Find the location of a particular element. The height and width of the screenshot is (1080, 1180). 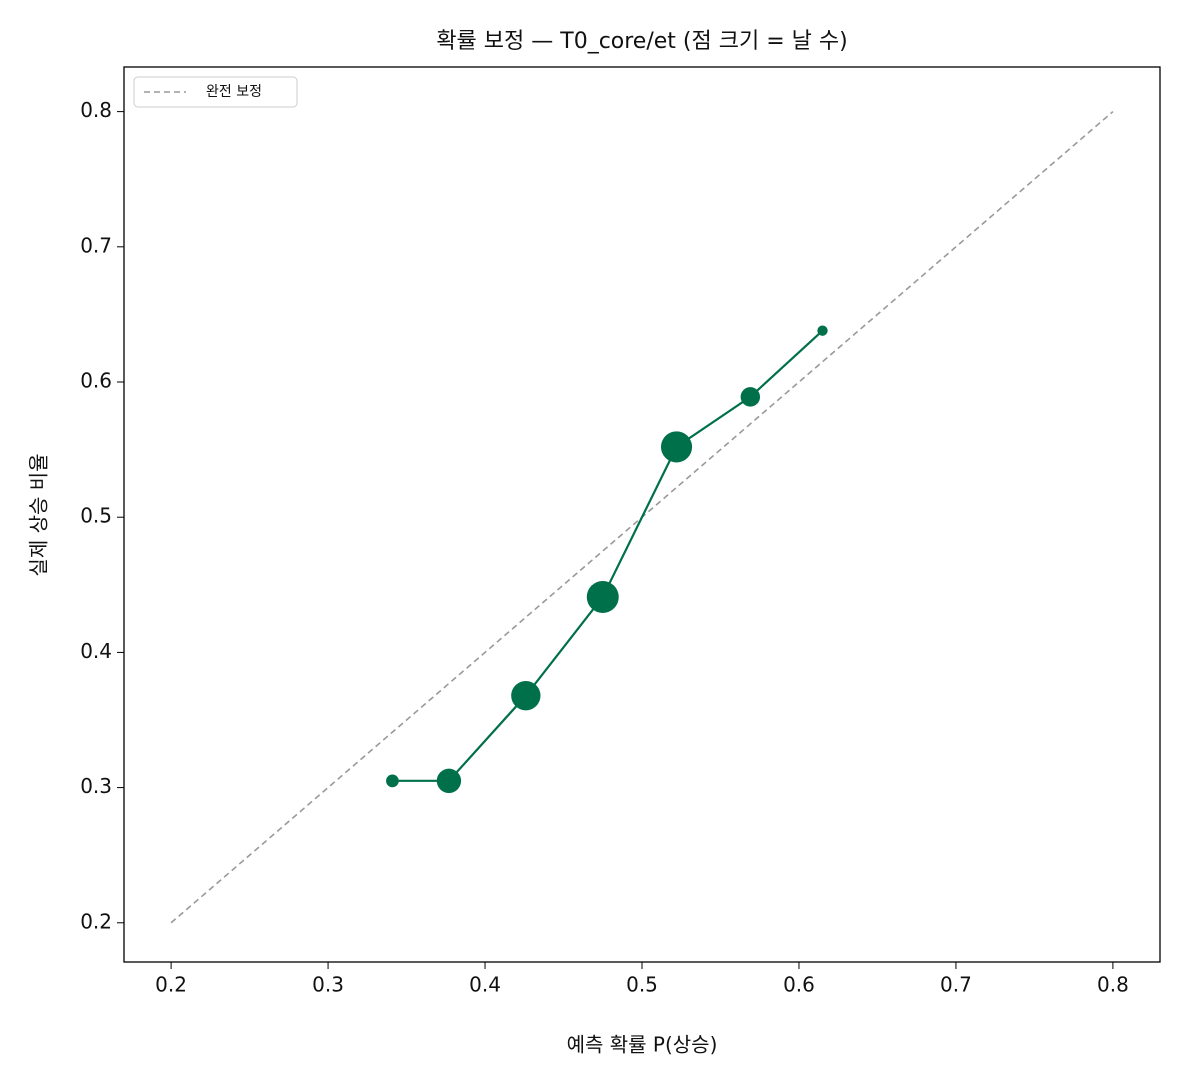

x-tick-label: 0.4 is located at coordinates (485, 985).